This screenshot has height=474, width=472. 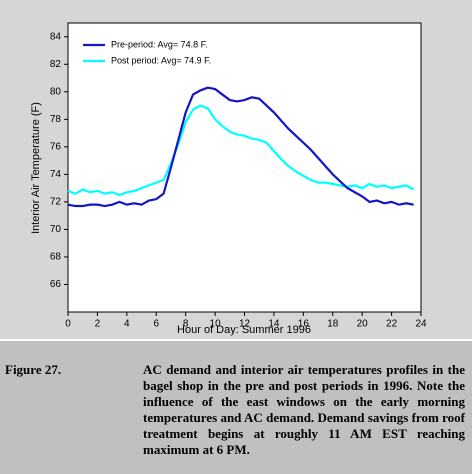 What do you see at coordinates (241, 150) in the screenshot?
I see `series-line` at bounding box center [241, 150].